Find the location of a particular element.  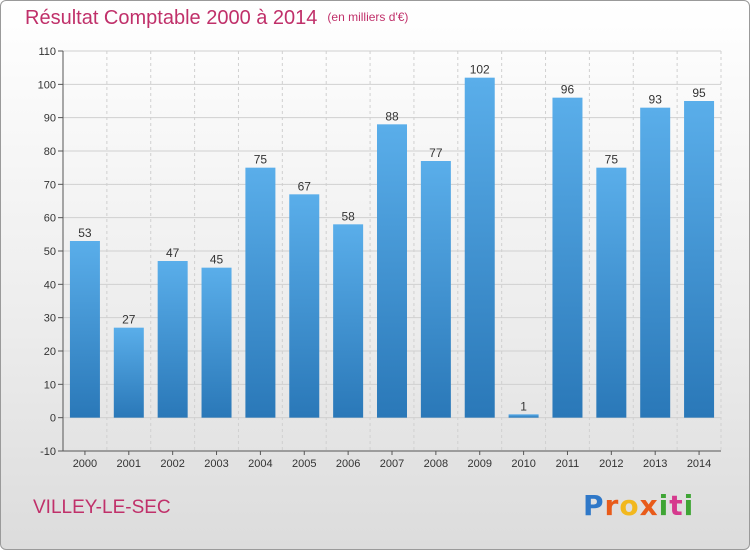

x-tick-label: 2008 is located at coordinates (436, 464).